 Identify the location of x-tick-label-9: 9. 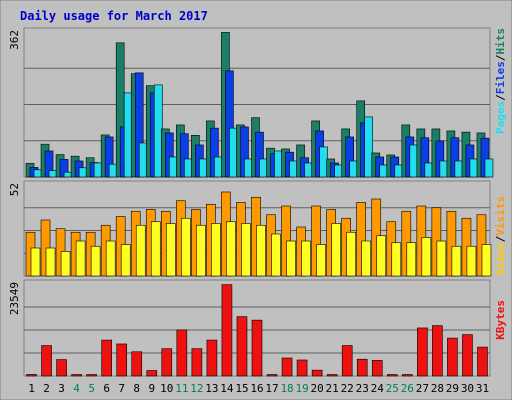
(151, 388).